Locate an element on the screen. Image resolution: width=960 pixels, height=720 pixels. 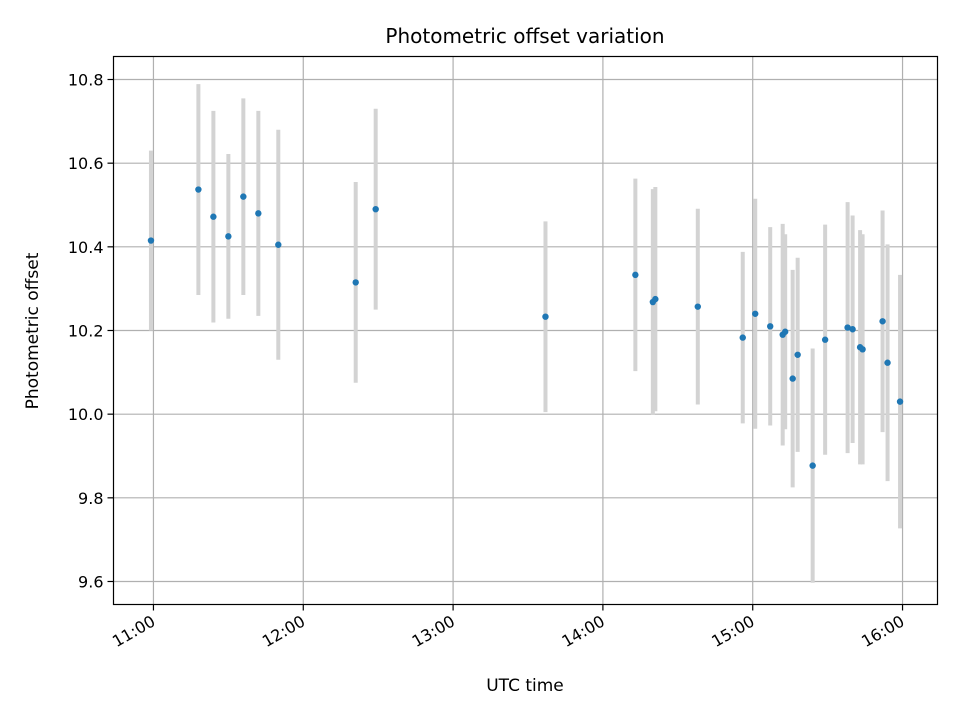
x-axis-label: UTC time is located at coordinates (525, 686).